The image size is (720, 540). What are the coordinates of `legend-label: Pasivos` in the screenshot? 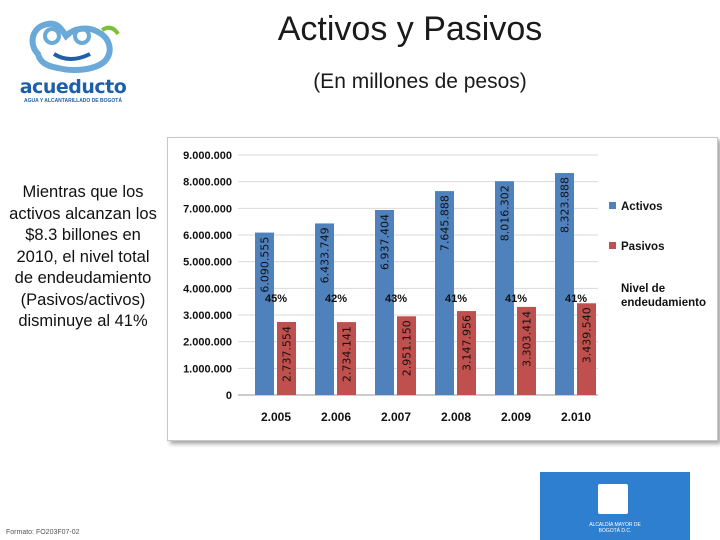 It's located at (642, 247).